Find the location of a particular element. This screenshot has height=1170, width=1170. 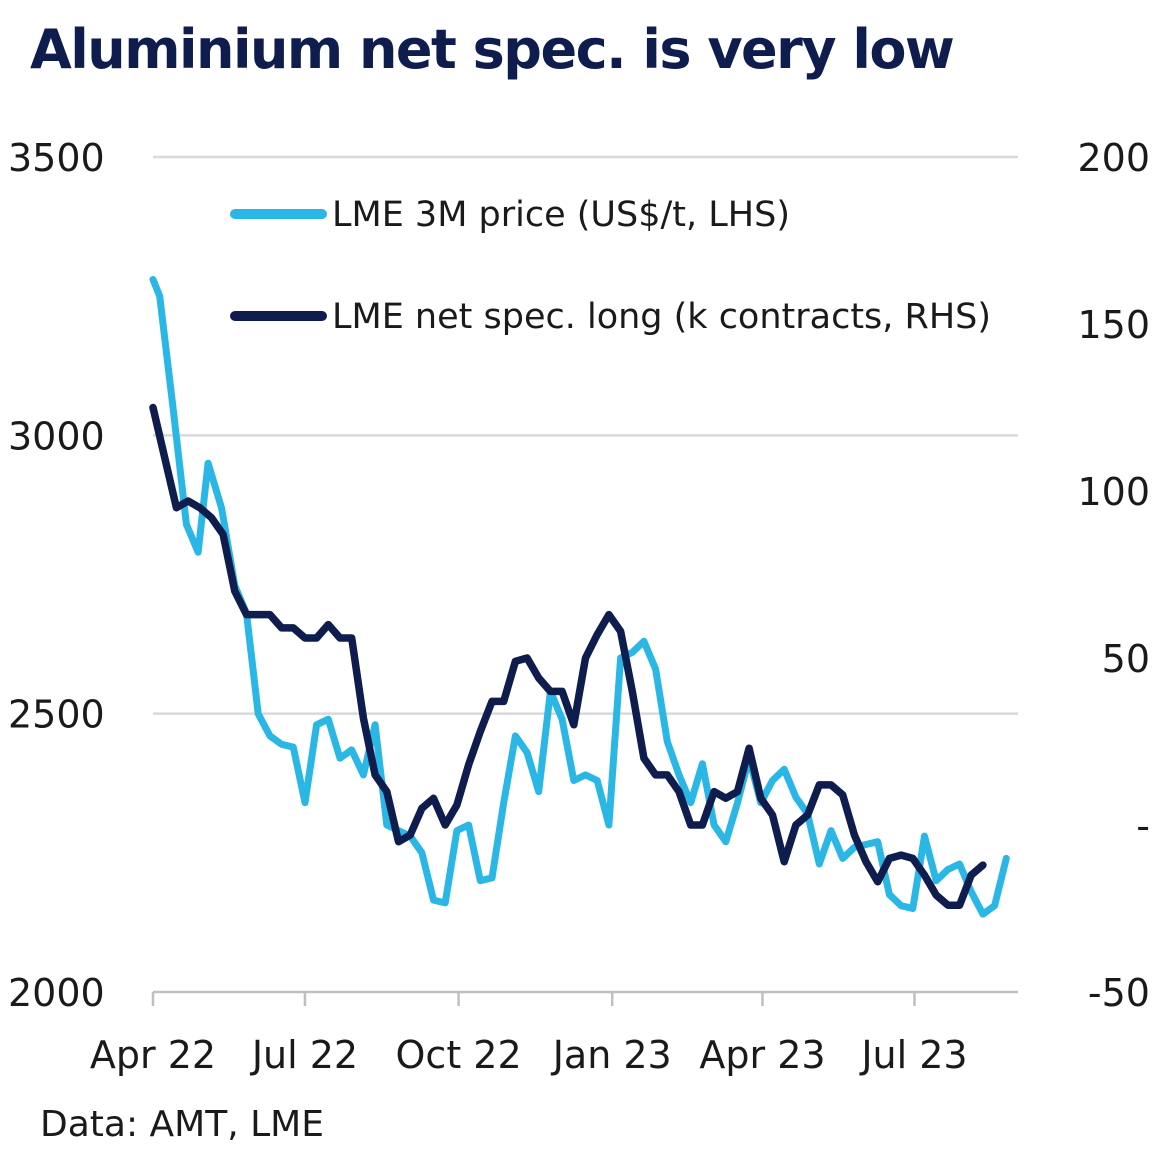

x-tick-label: Oct 22 is located at coordinates (459, 1055).